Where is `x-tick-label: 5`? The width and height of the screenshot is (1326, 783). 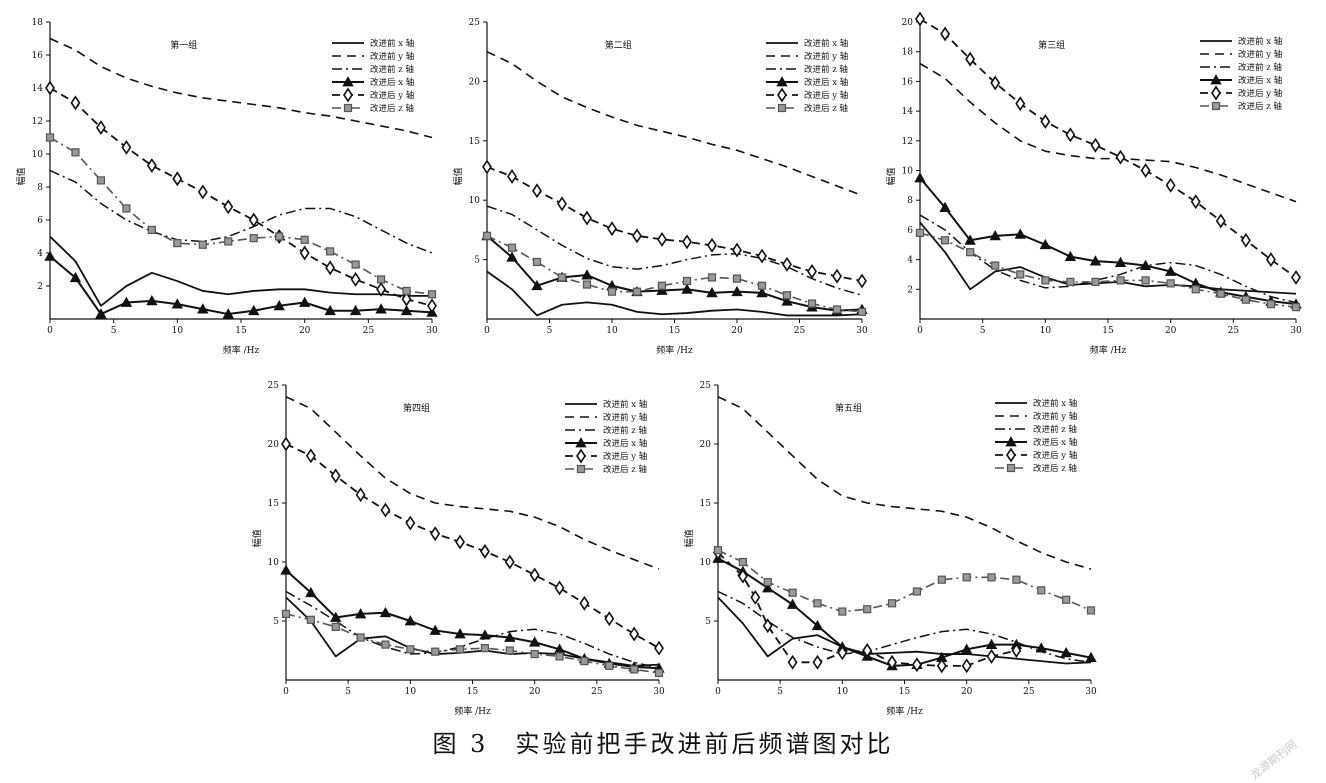
x-tick-label: 5 is located at coordinates (348, 692).